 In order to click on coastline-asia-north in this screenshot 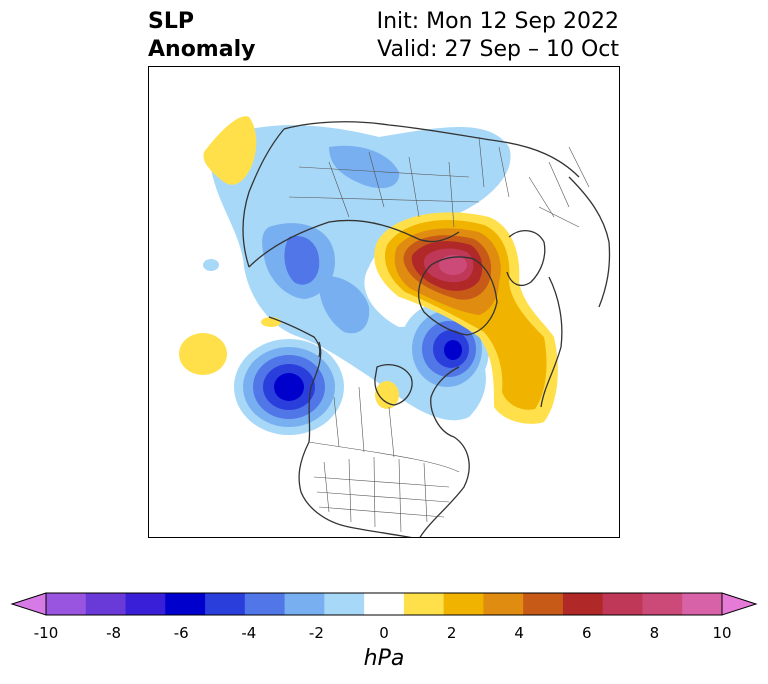, I will do `click(431, 149)`.